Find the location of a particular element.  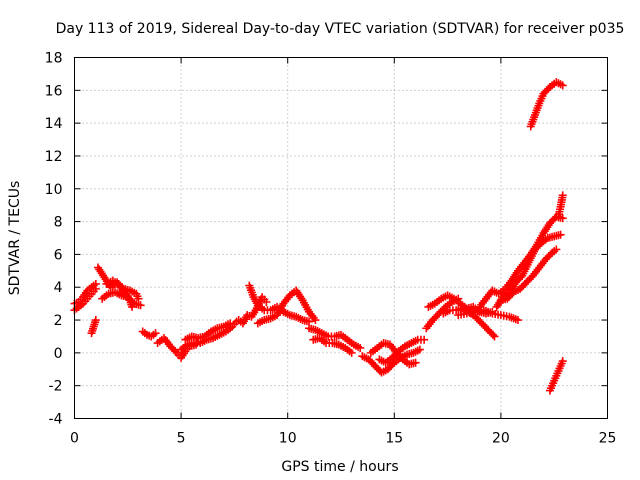

y-tick-label: 6 is located at coordinates (58, 255).